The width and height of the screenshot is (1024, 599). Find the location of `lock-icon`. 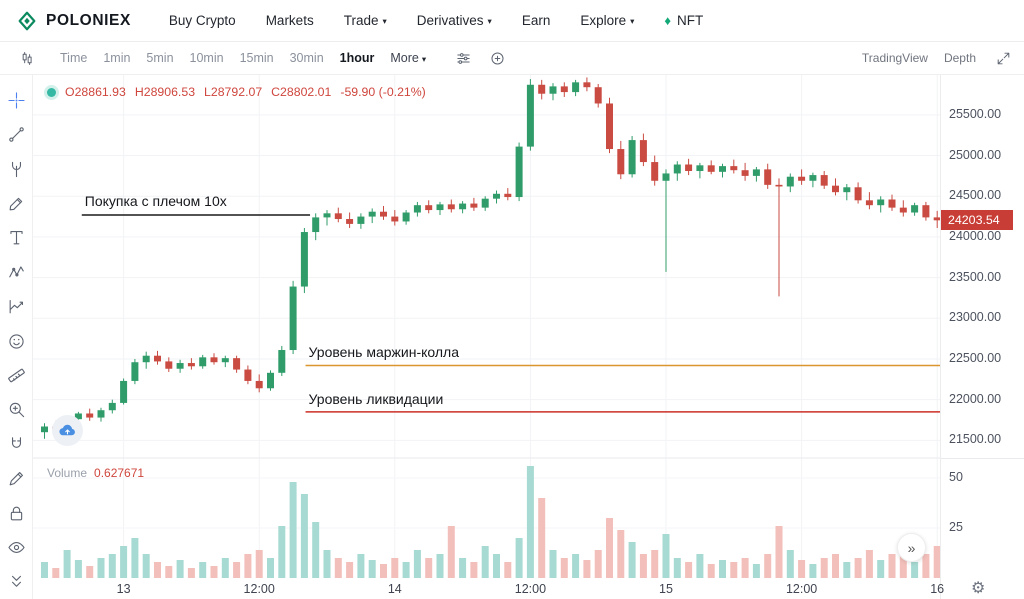

lock-icon is located at coordinates (16, 513).